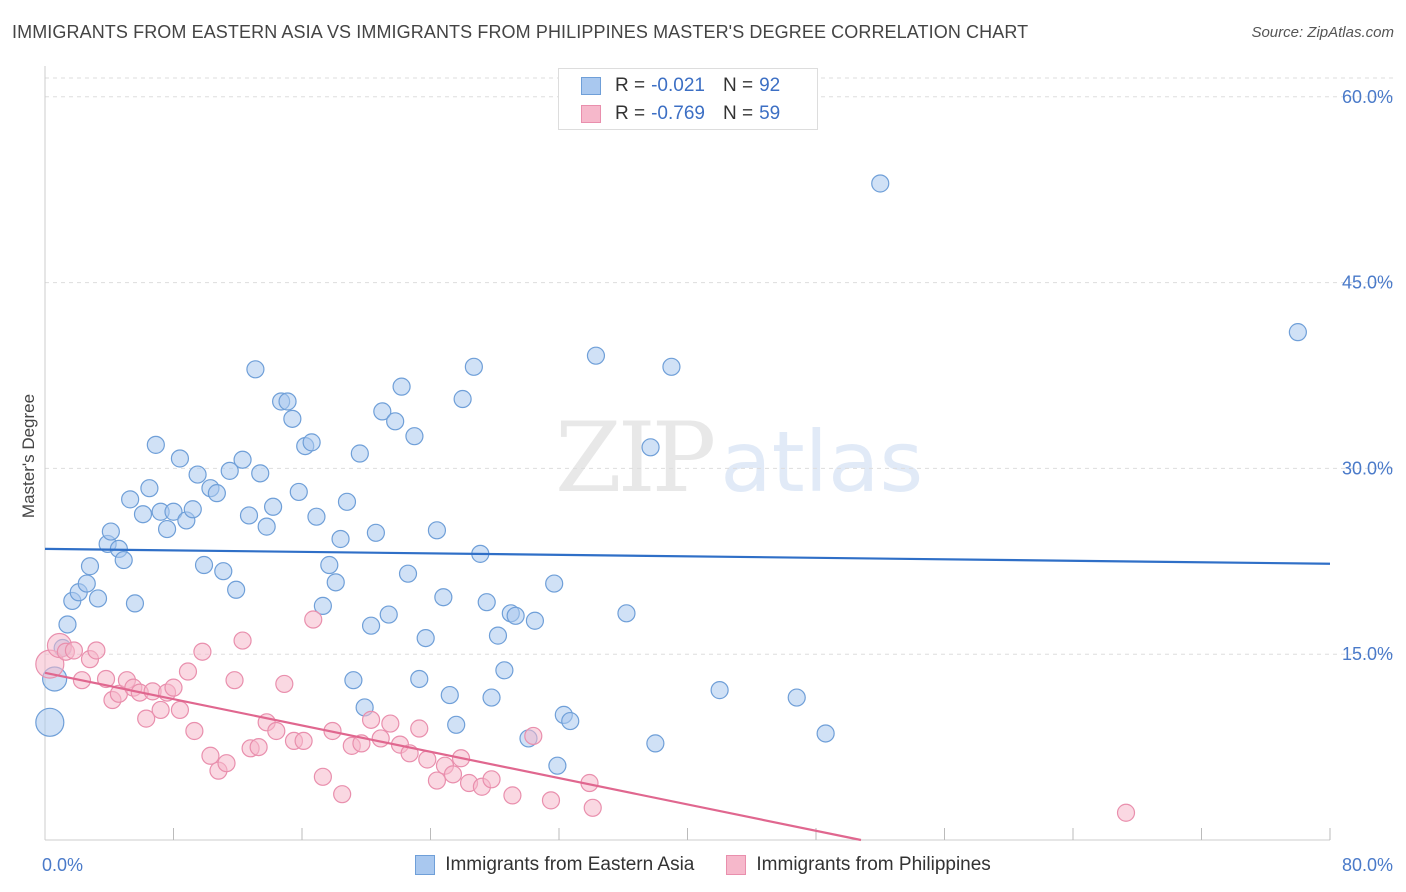 The height and width of the screenshot is (892, 1406). What do you see at coordinates (688, 99) in the screenshot?
I see `correlation-legend: R = -0.021 N = 92 R = -0.769 N = 59` at bounding box center [688, 99].